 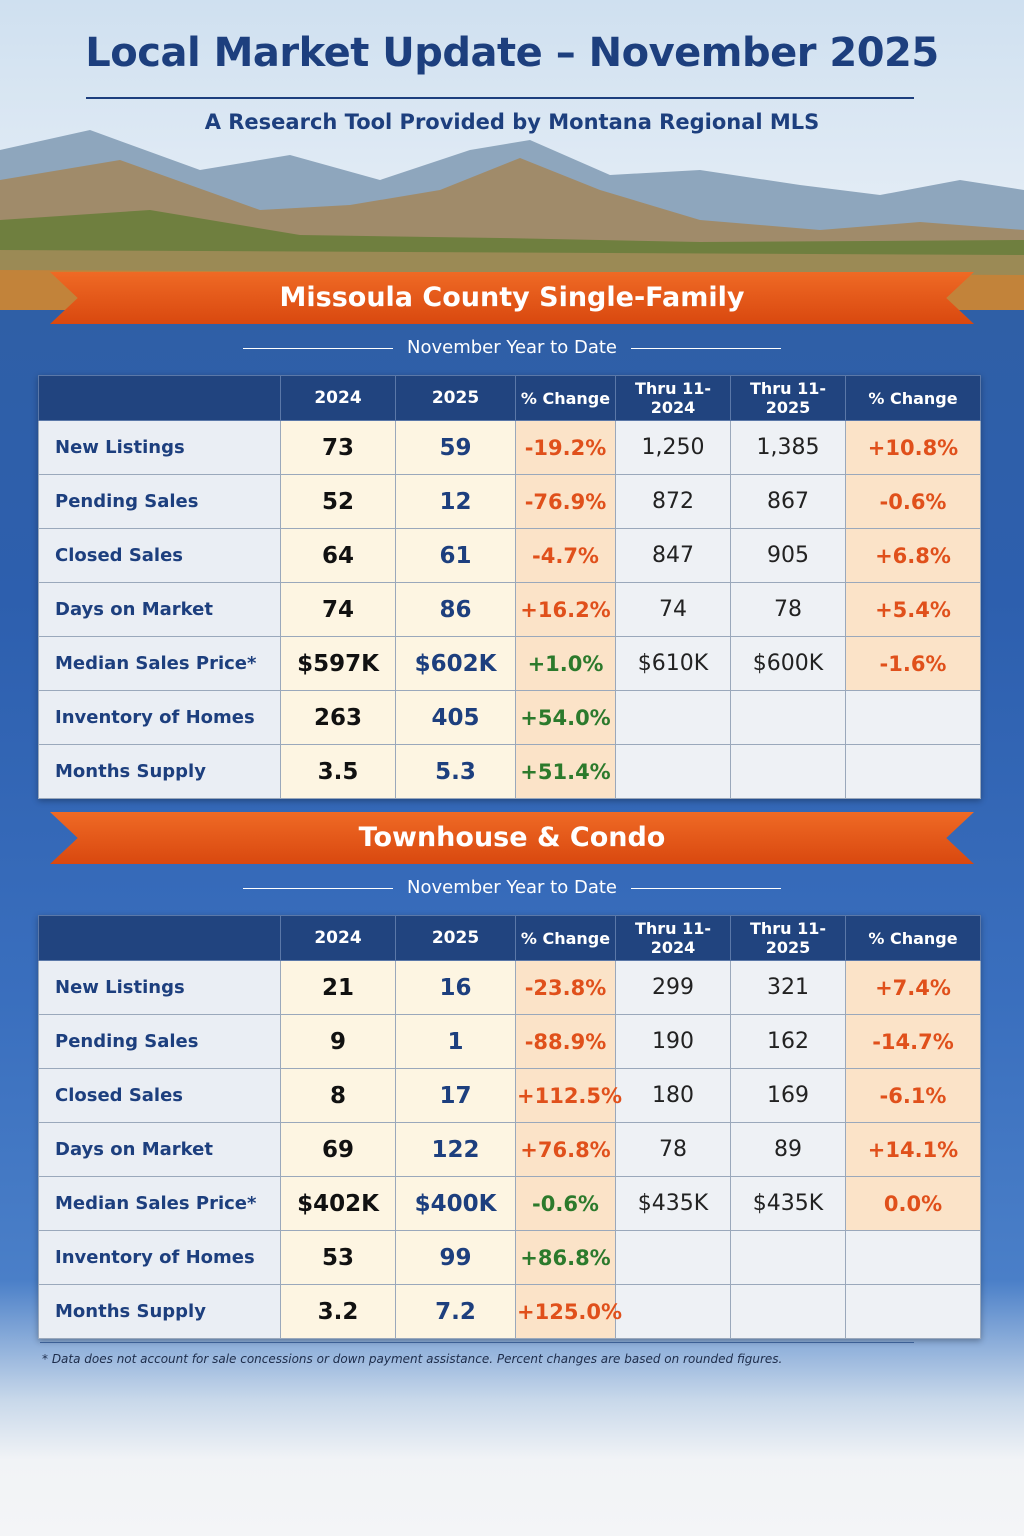 What do you see at coordinates (338, 771) in the screenshot?
I see `cell: 3.5` at bounding box center [338, 771].